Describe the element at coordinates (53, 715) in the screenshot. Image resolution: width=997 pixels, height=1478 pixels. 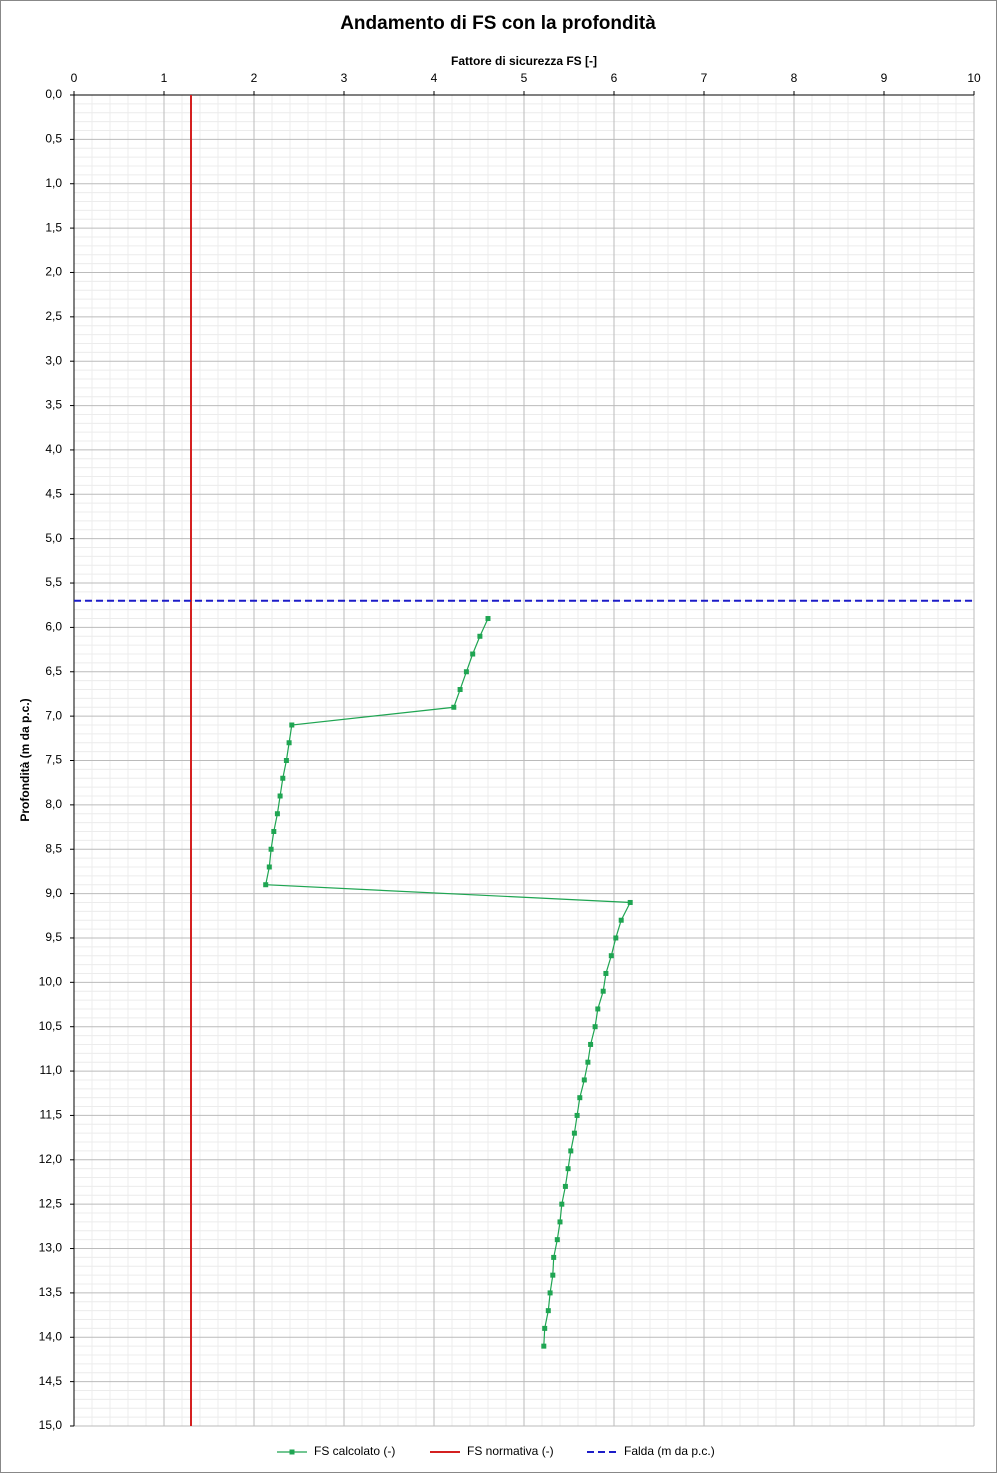
I see `y-tick-label: 7,0` at that location.